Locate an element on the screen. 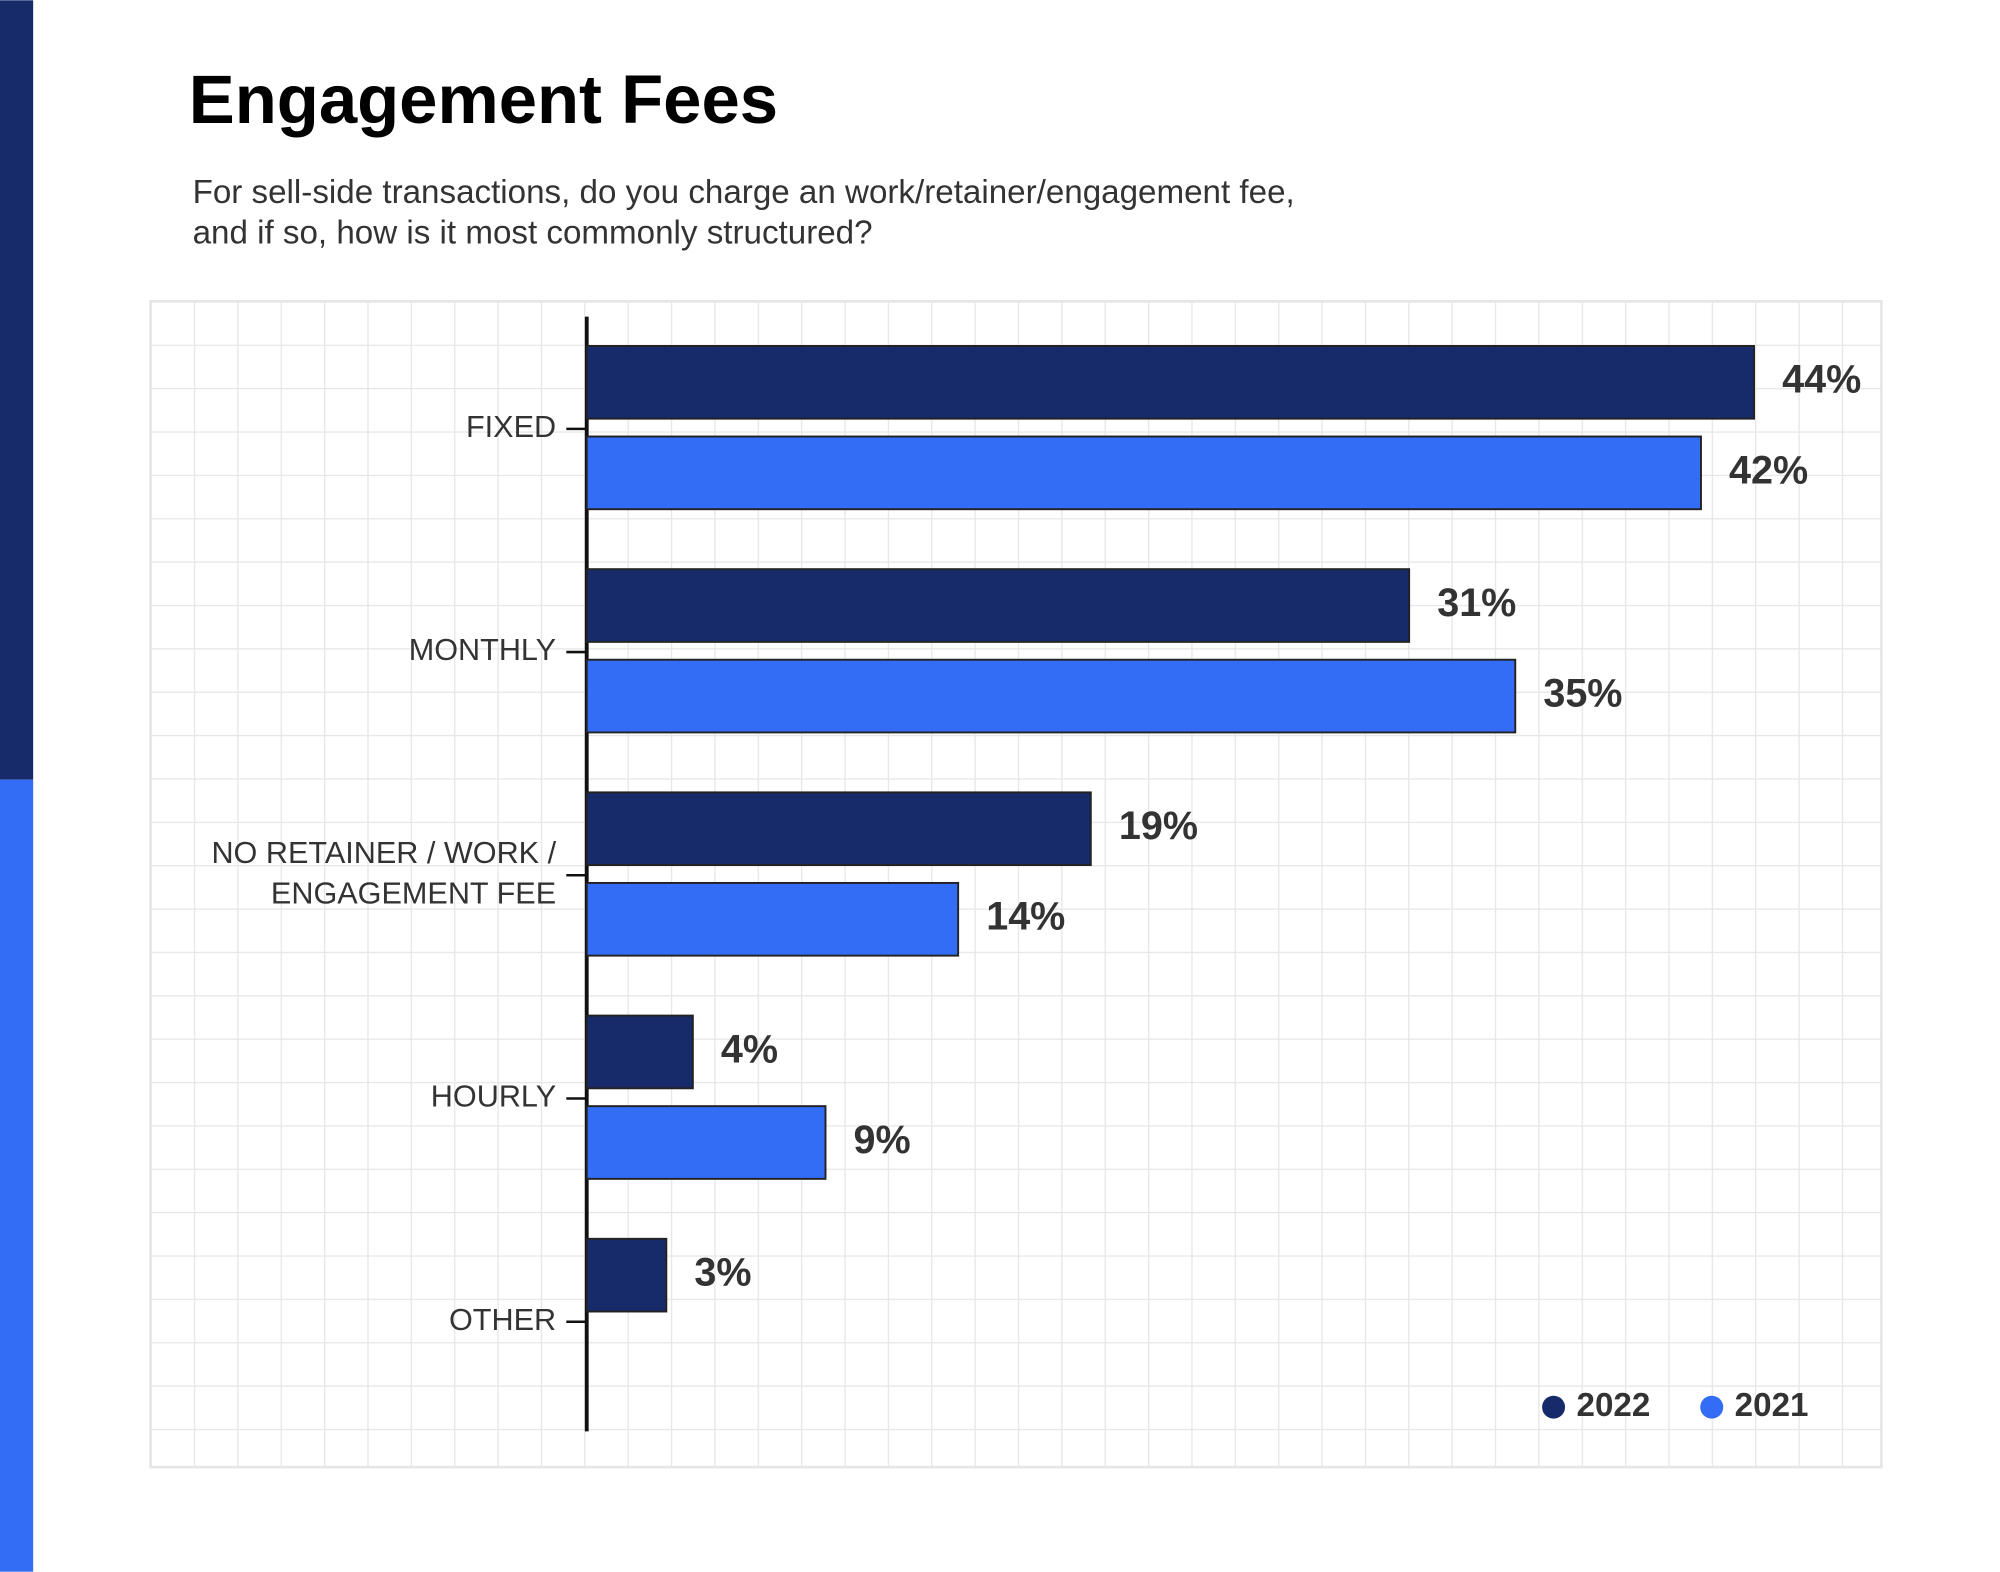 The width and height of the screenshot is (2000, 1572). legend-label: 2021 is located at coordinates (1772, 1405).